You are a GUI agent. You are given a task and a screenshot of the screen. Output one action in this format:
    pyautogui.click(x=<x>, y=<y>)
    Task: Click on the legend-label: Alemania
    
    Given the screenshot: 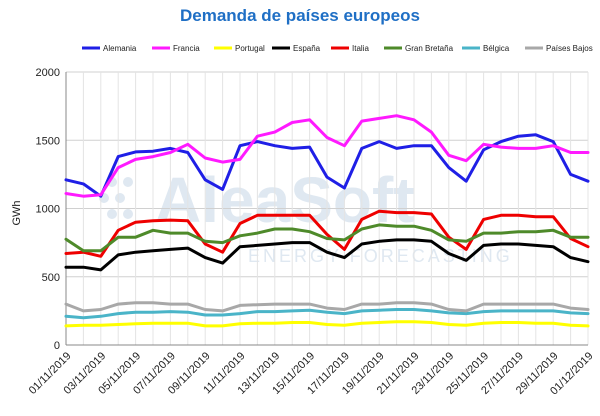 What is the action you would take?
    pyautogui.click(x=120, y=48)
    